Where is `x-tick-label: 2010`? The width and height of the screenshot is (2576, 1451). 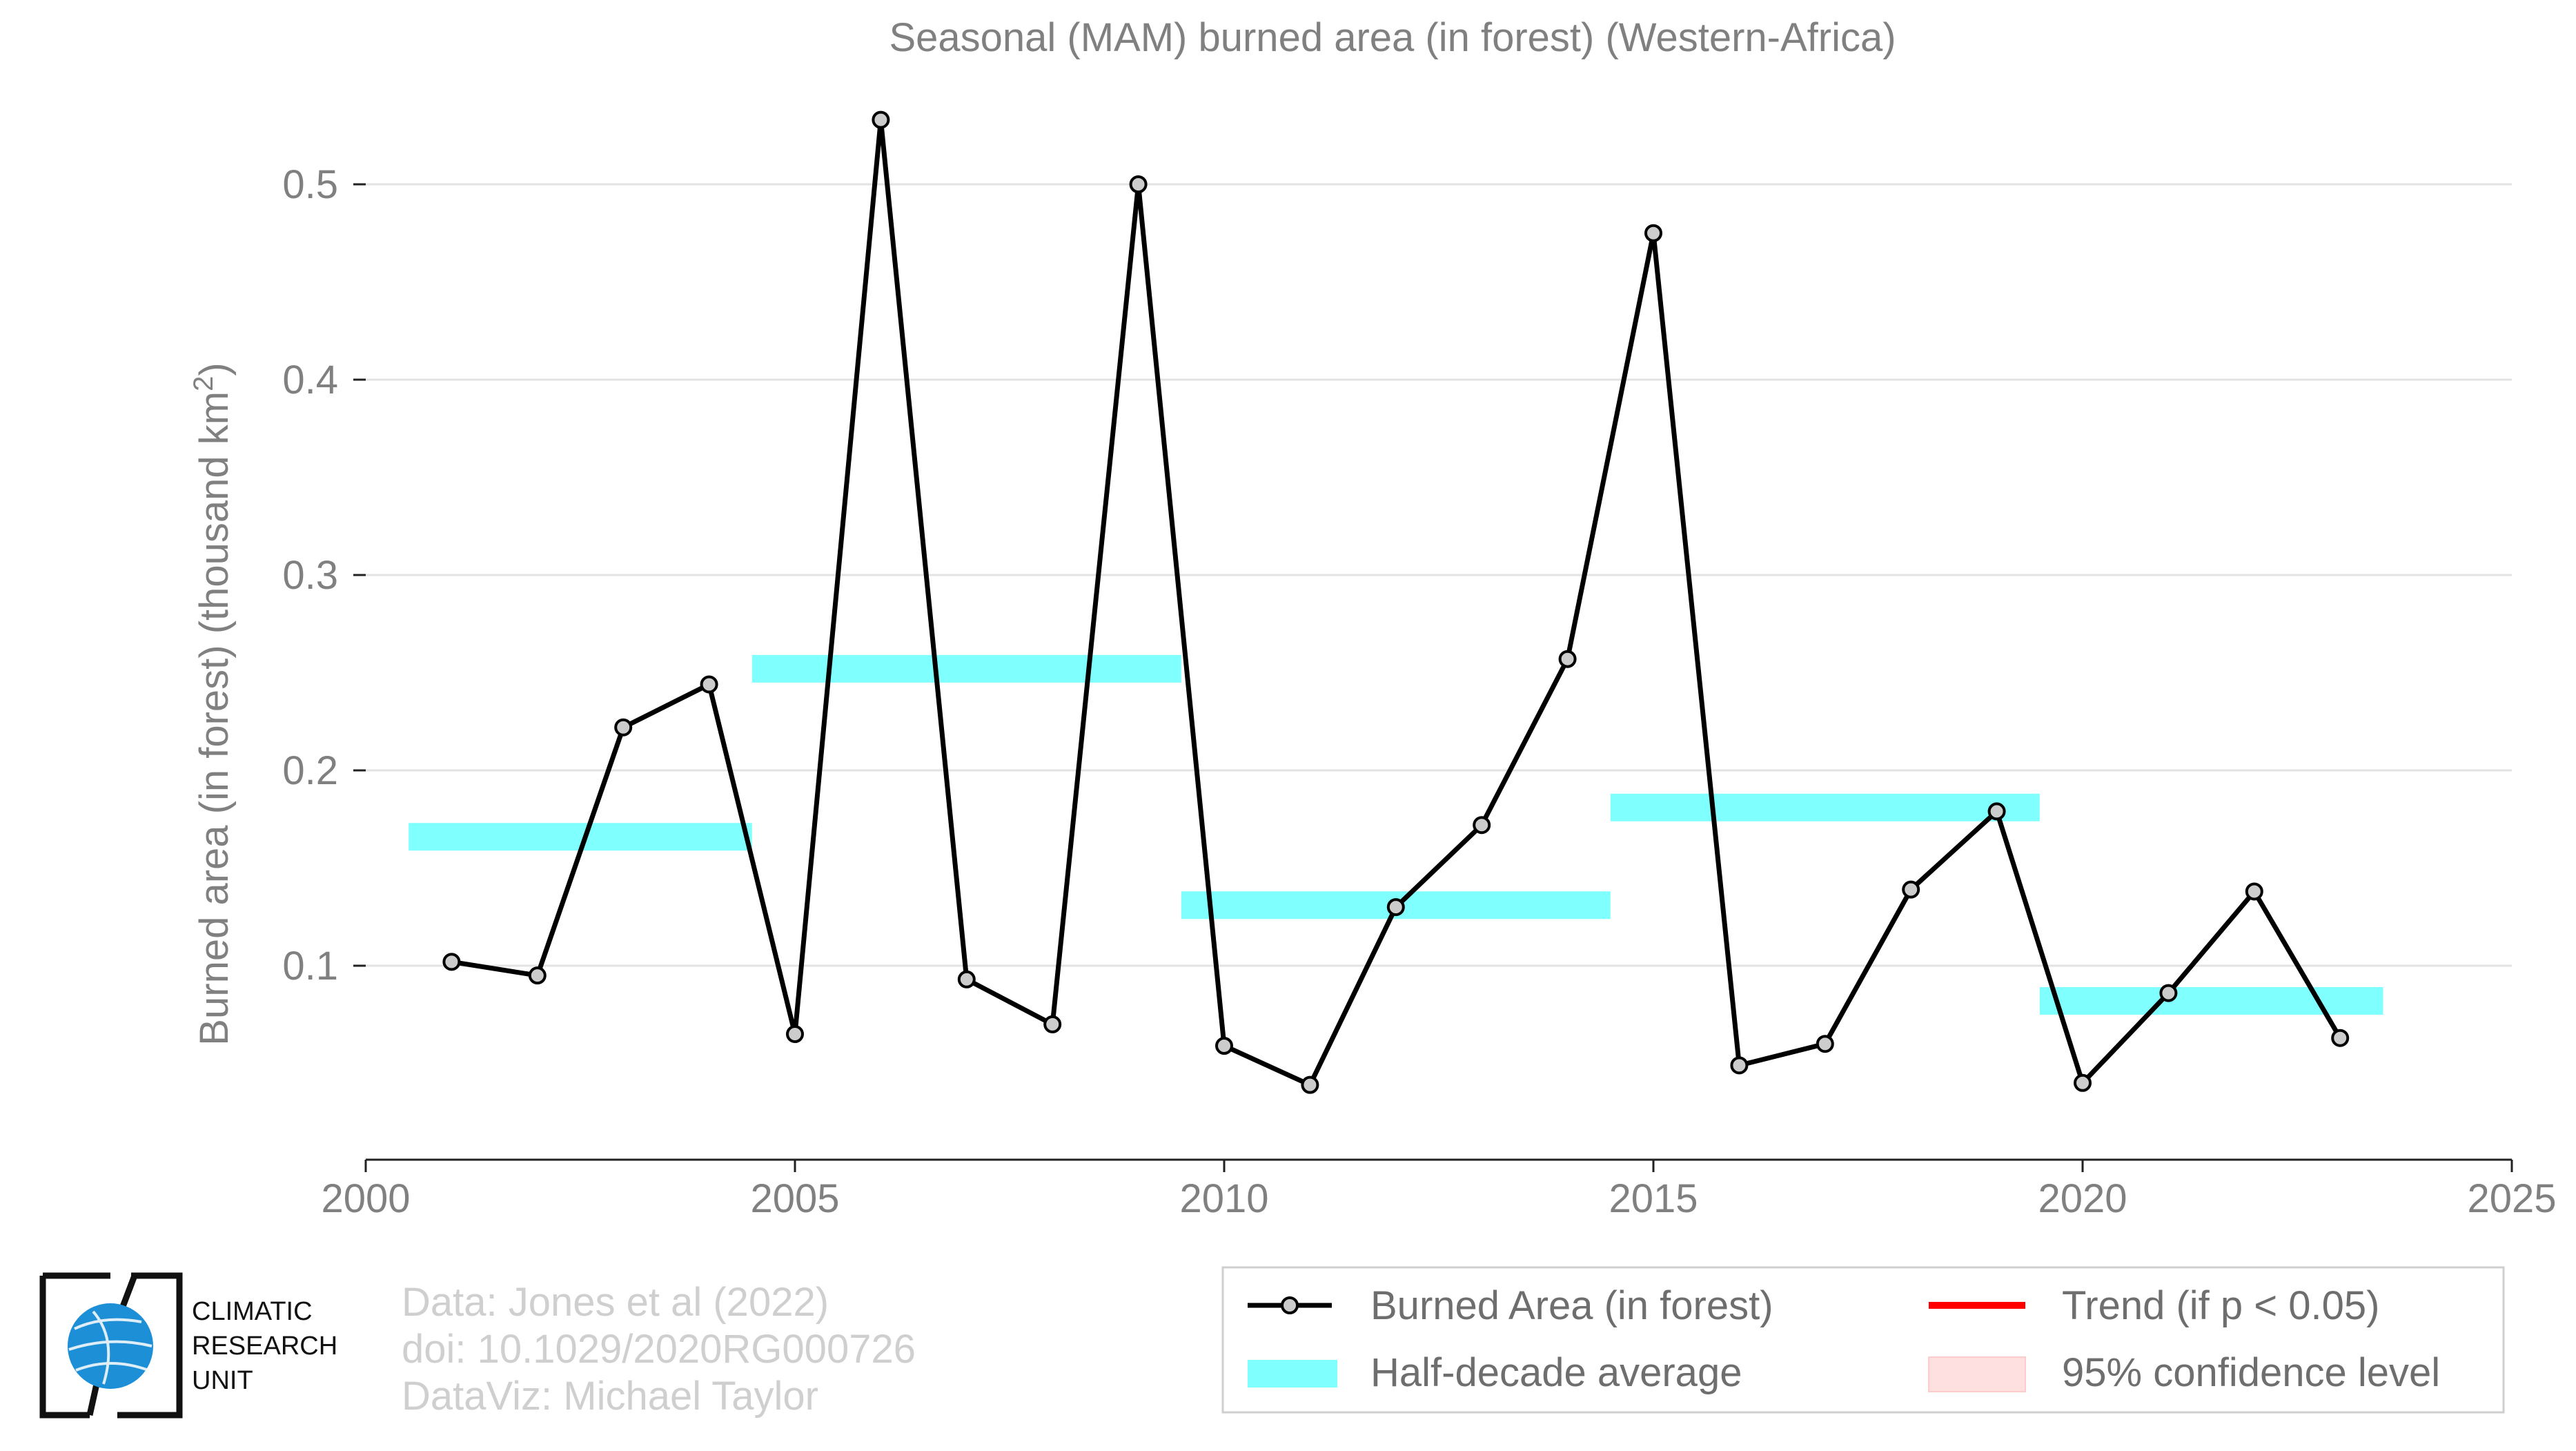
x-tick-label: 2010 is located at coordinates (1223, 1198).